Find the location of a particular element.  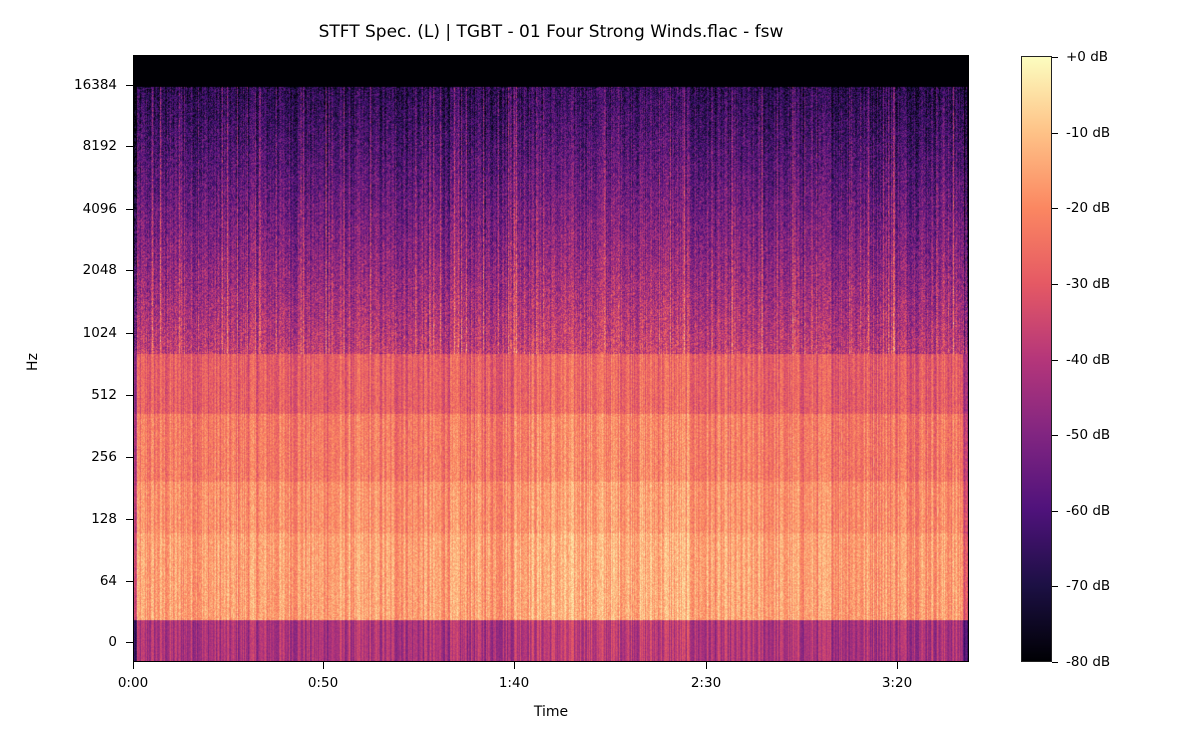

y-tick-label: 512 is located at coordinates (104, 395).